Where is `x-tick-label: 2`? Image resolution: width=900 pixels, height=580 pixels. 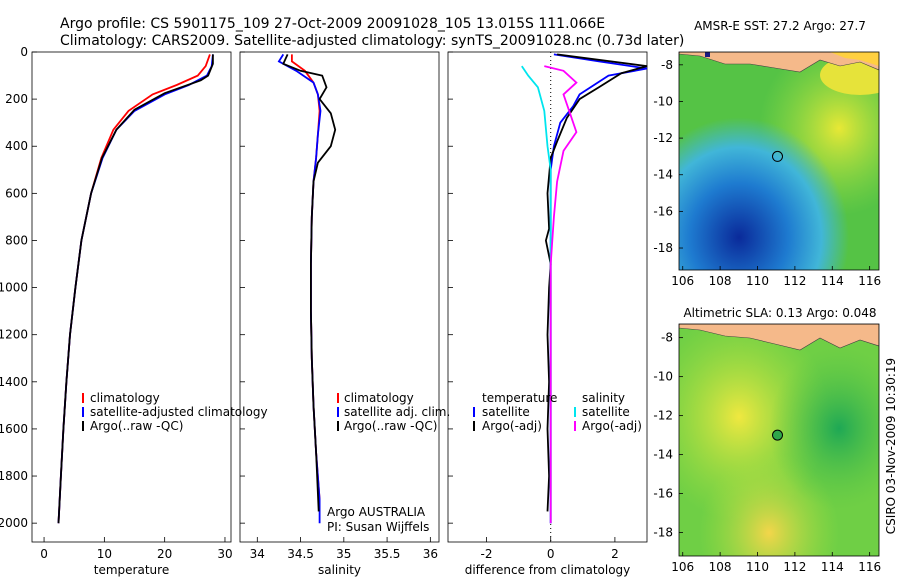 x-tick-label: 2 is located at coordinates (615, 554).